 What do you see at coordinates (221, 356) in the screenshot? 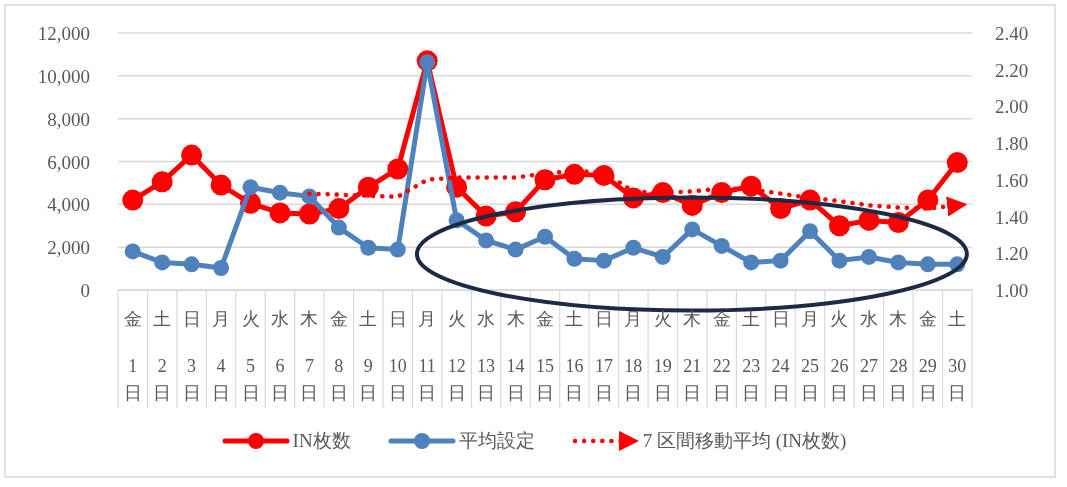
I see `category-label: 月 4日` at bounding box center [221, 356].